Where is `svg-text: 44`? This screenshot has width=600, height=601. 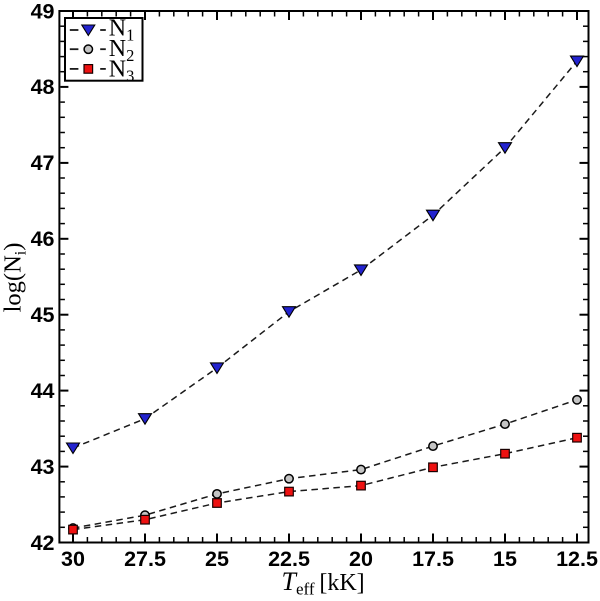
svg-text: 44 is located at coordinates (43, 391).